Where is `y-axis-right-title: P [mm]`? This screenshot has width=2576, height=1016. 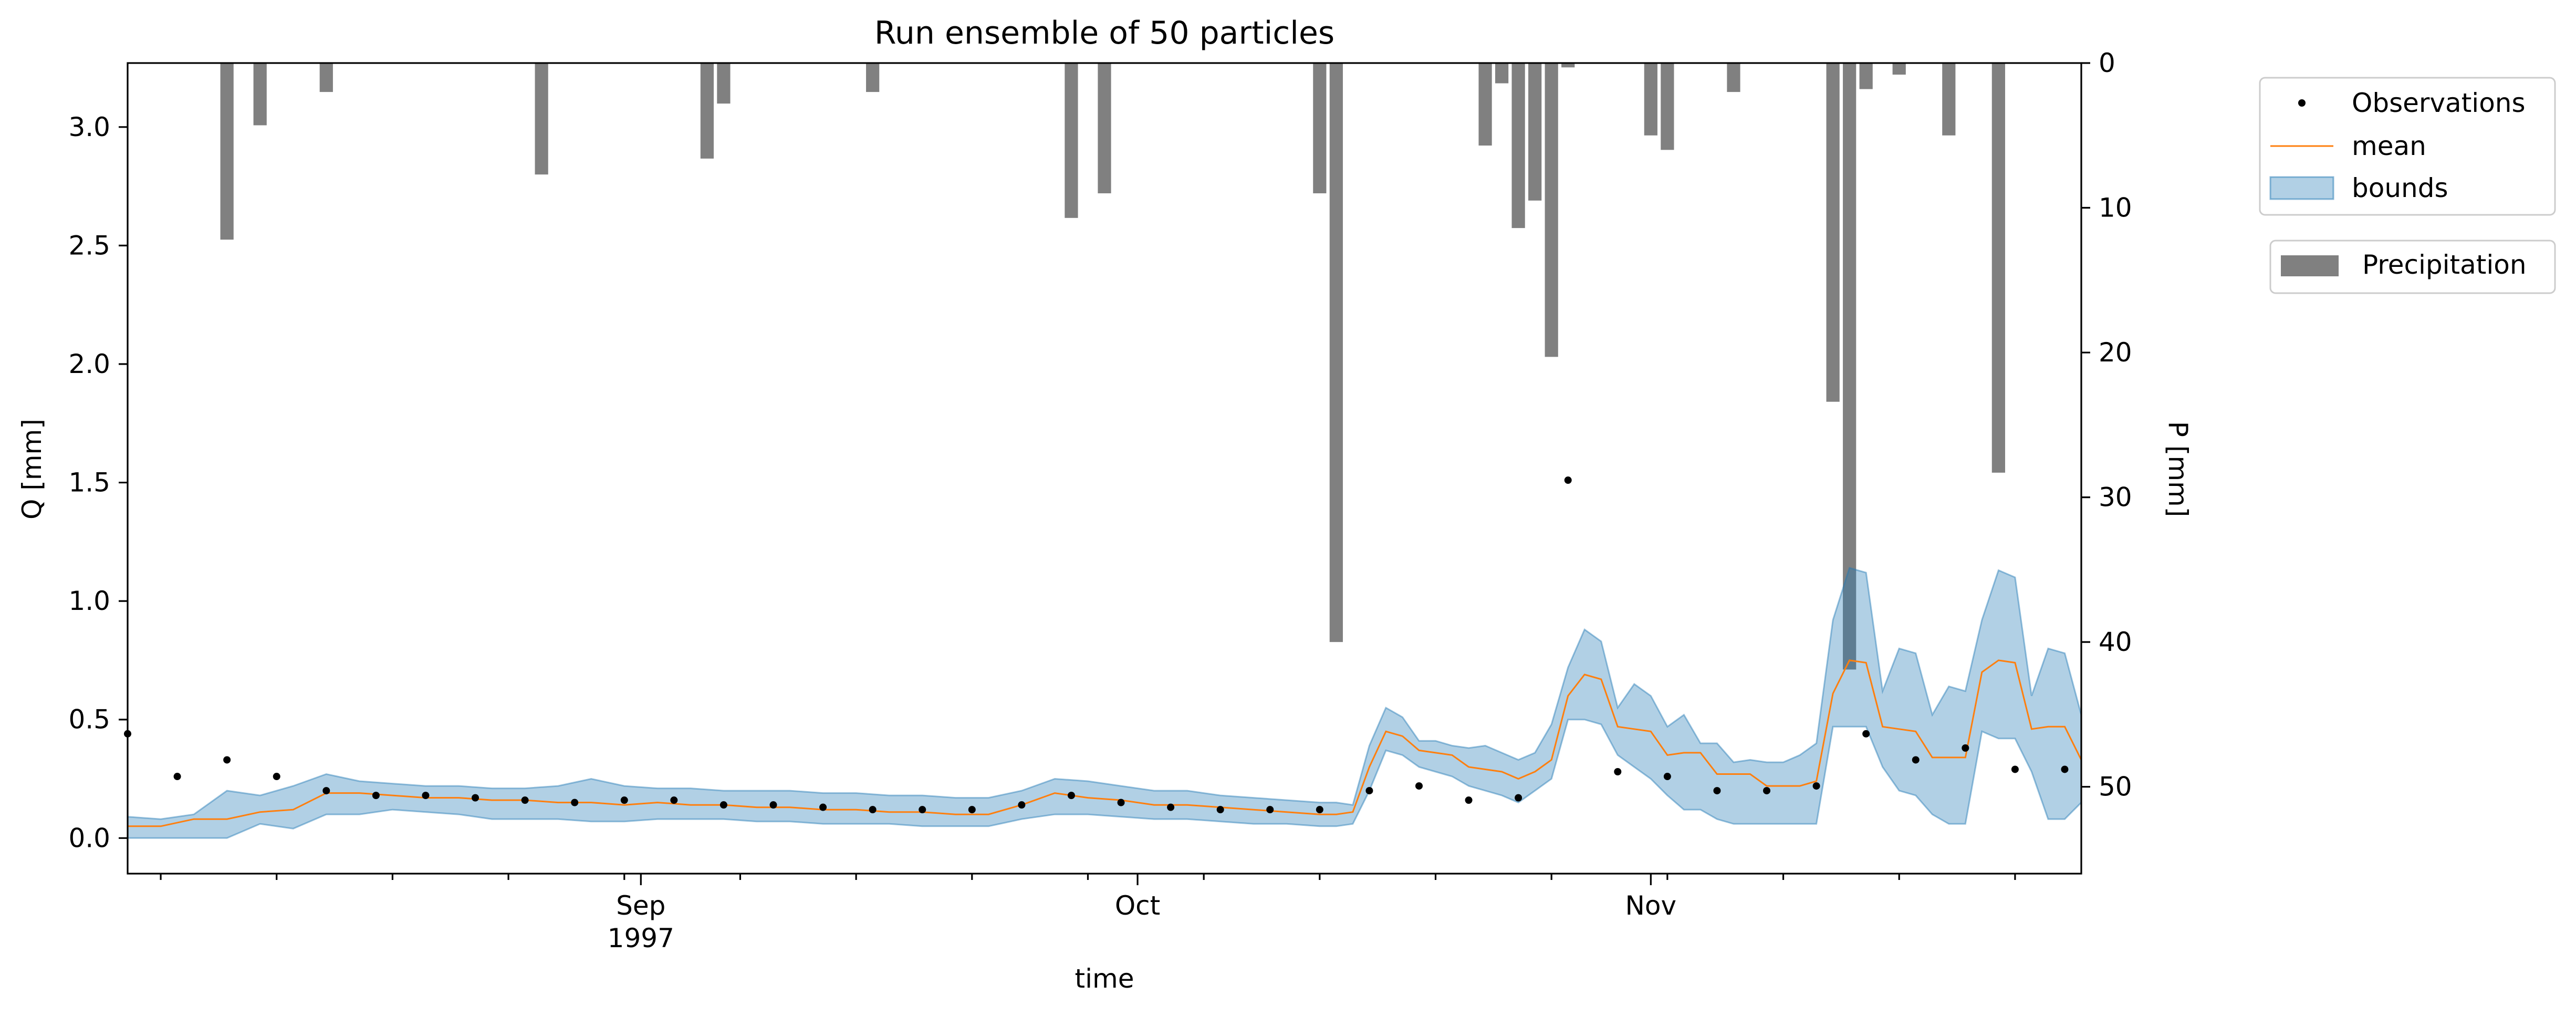 y-axis-right-title: P [mm] is located at coordinates (2178, 469).